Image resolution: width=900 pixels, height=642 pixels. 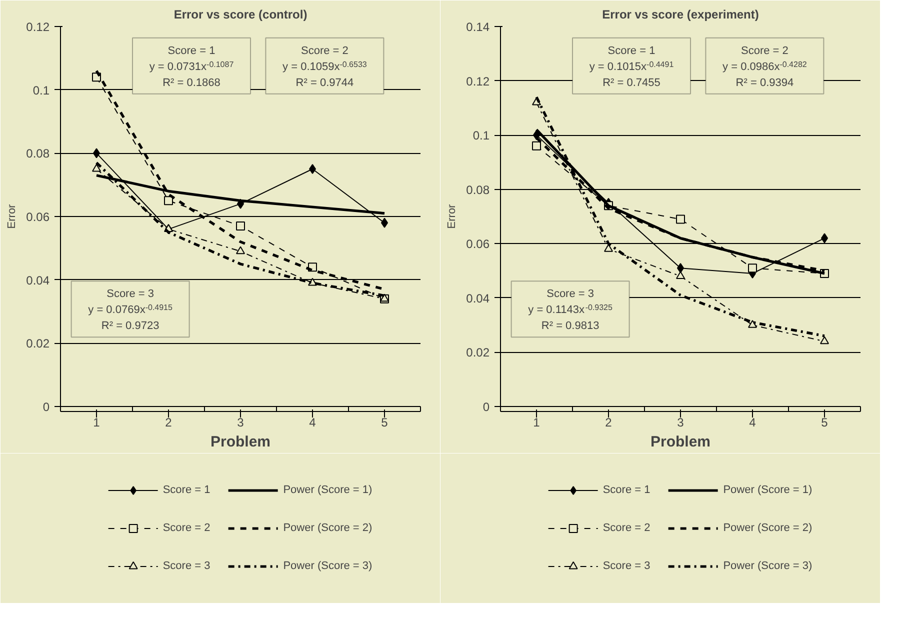 I want to click on y-tick-label: 0.14, so click(x=478, y=27).